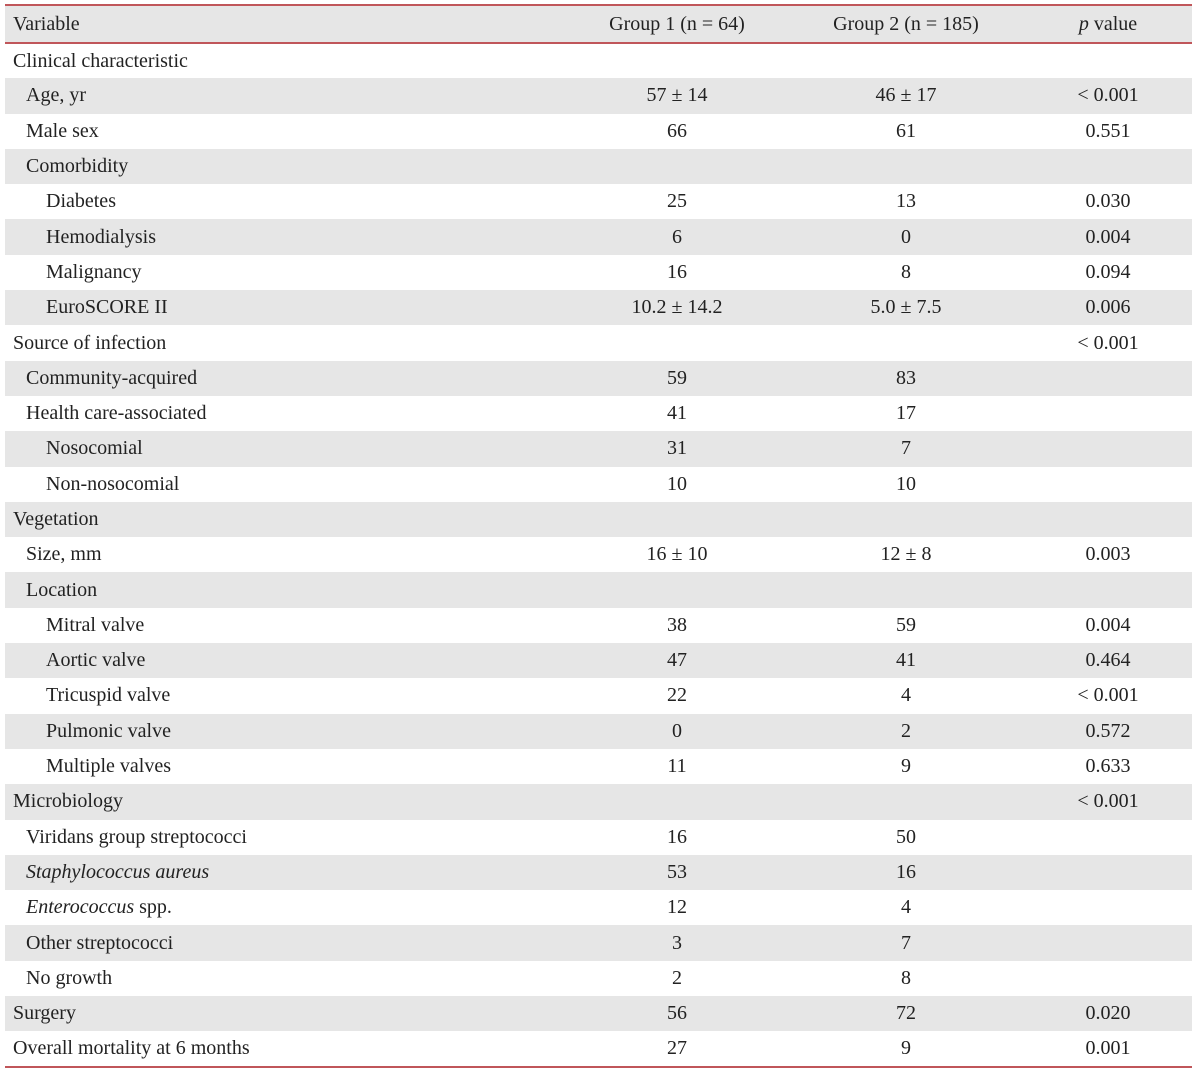 The width and height of the screenshot is (1200, 1071). Describe the element at coordinates (598, 272) in the screenshot. I see `table-row: Malignancy 16 8 0.094` at that location.